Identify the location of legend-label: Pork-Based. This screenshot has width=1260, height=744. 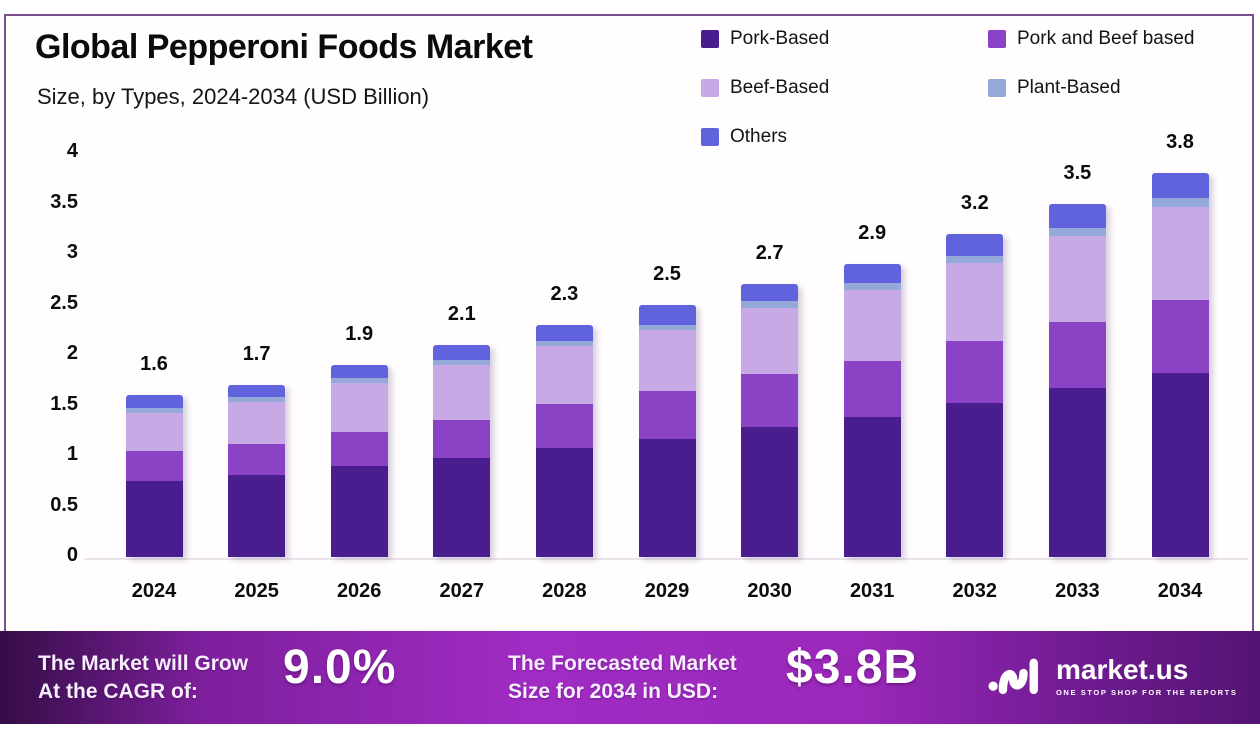
(780, 38).